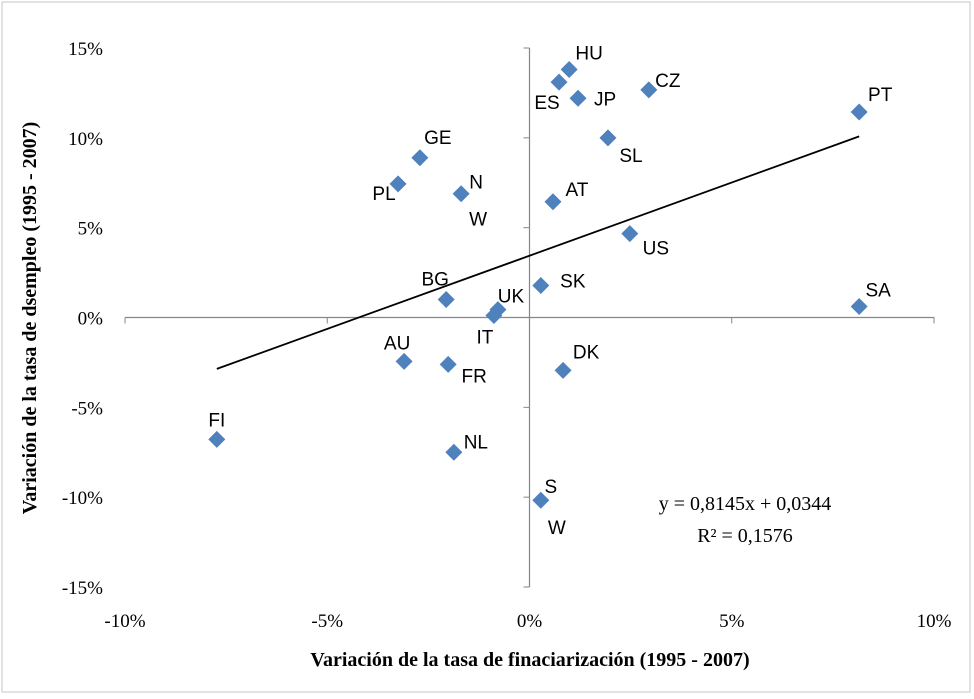  I want to click on point-label: PT, so click(880, 95).